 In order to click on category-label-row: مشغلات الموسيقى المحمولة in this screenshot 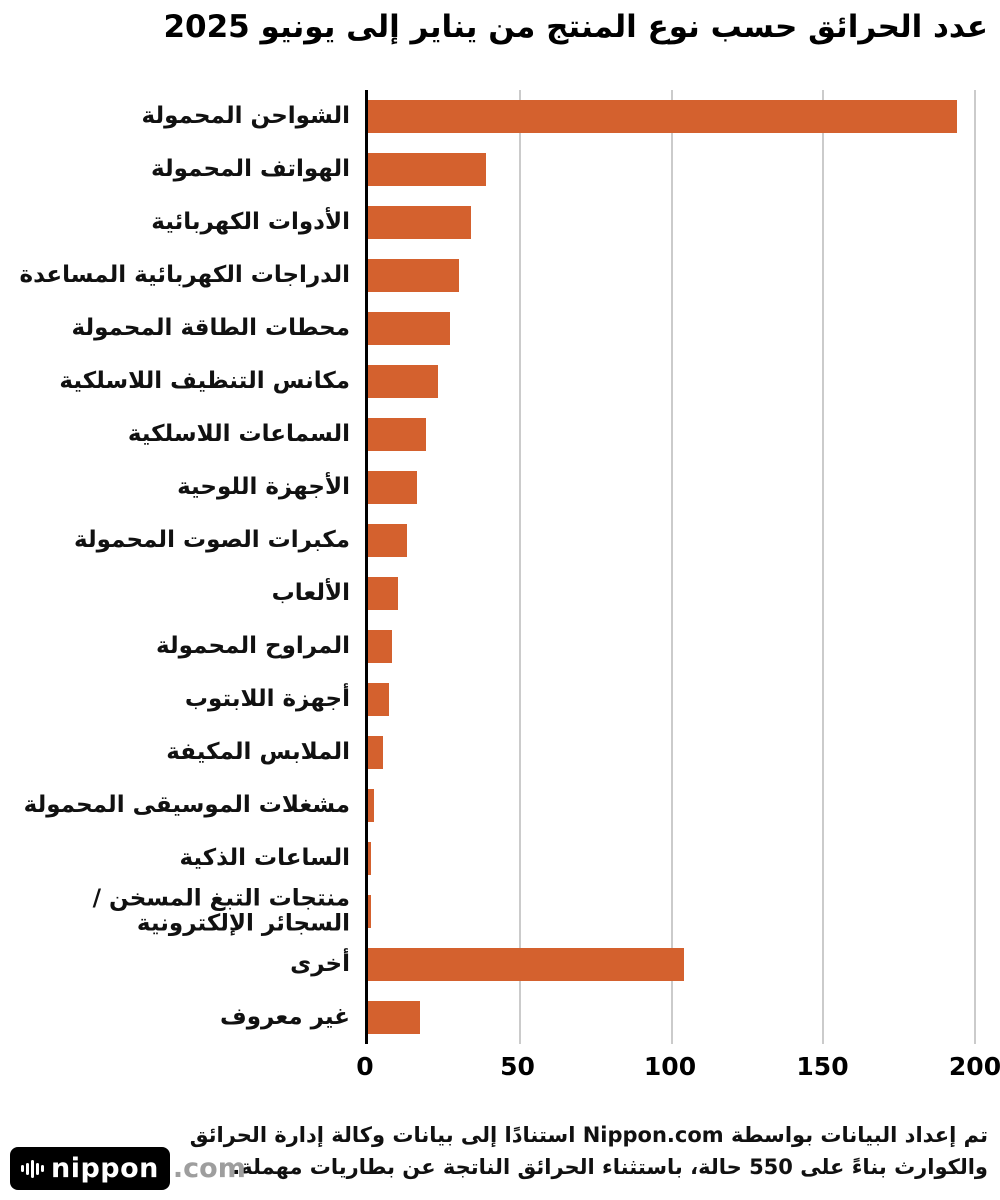, I will do `click(182, 805)`.